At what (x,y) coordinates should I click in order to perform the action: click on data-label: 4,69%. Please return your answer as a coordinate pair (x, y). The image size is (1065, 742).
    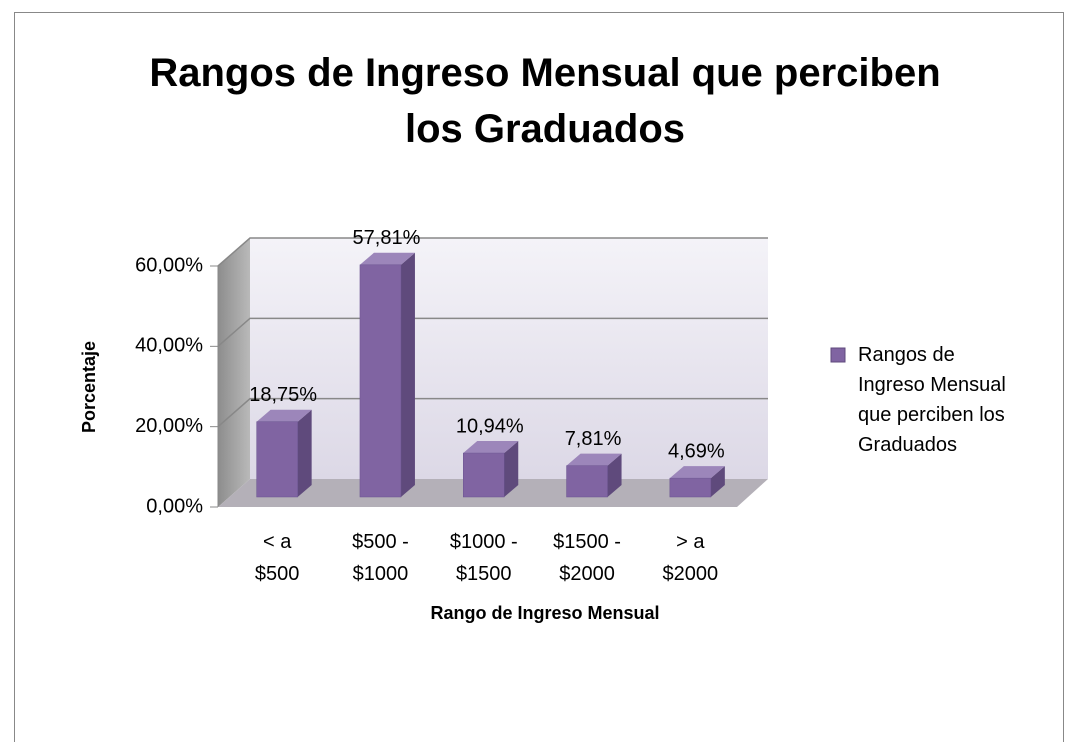
    Looking at the image, I should click on (696, 451).